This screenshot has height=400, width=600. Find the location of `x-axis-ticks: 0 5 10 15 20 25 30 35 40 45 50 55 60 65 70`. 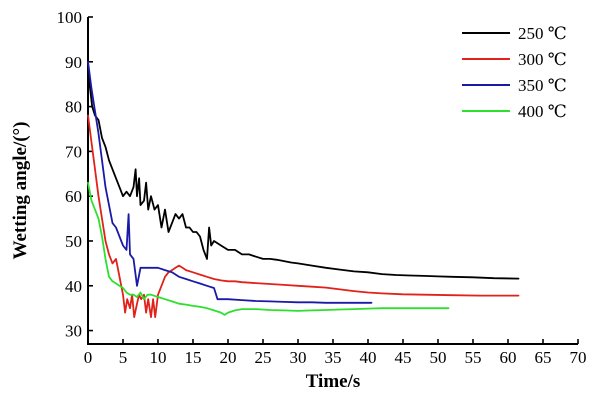

x-axis-ticks: 0 5 10 15 20 25 30 35 40 45 50 55 60 65 70 is located at coordinates (335, 353).